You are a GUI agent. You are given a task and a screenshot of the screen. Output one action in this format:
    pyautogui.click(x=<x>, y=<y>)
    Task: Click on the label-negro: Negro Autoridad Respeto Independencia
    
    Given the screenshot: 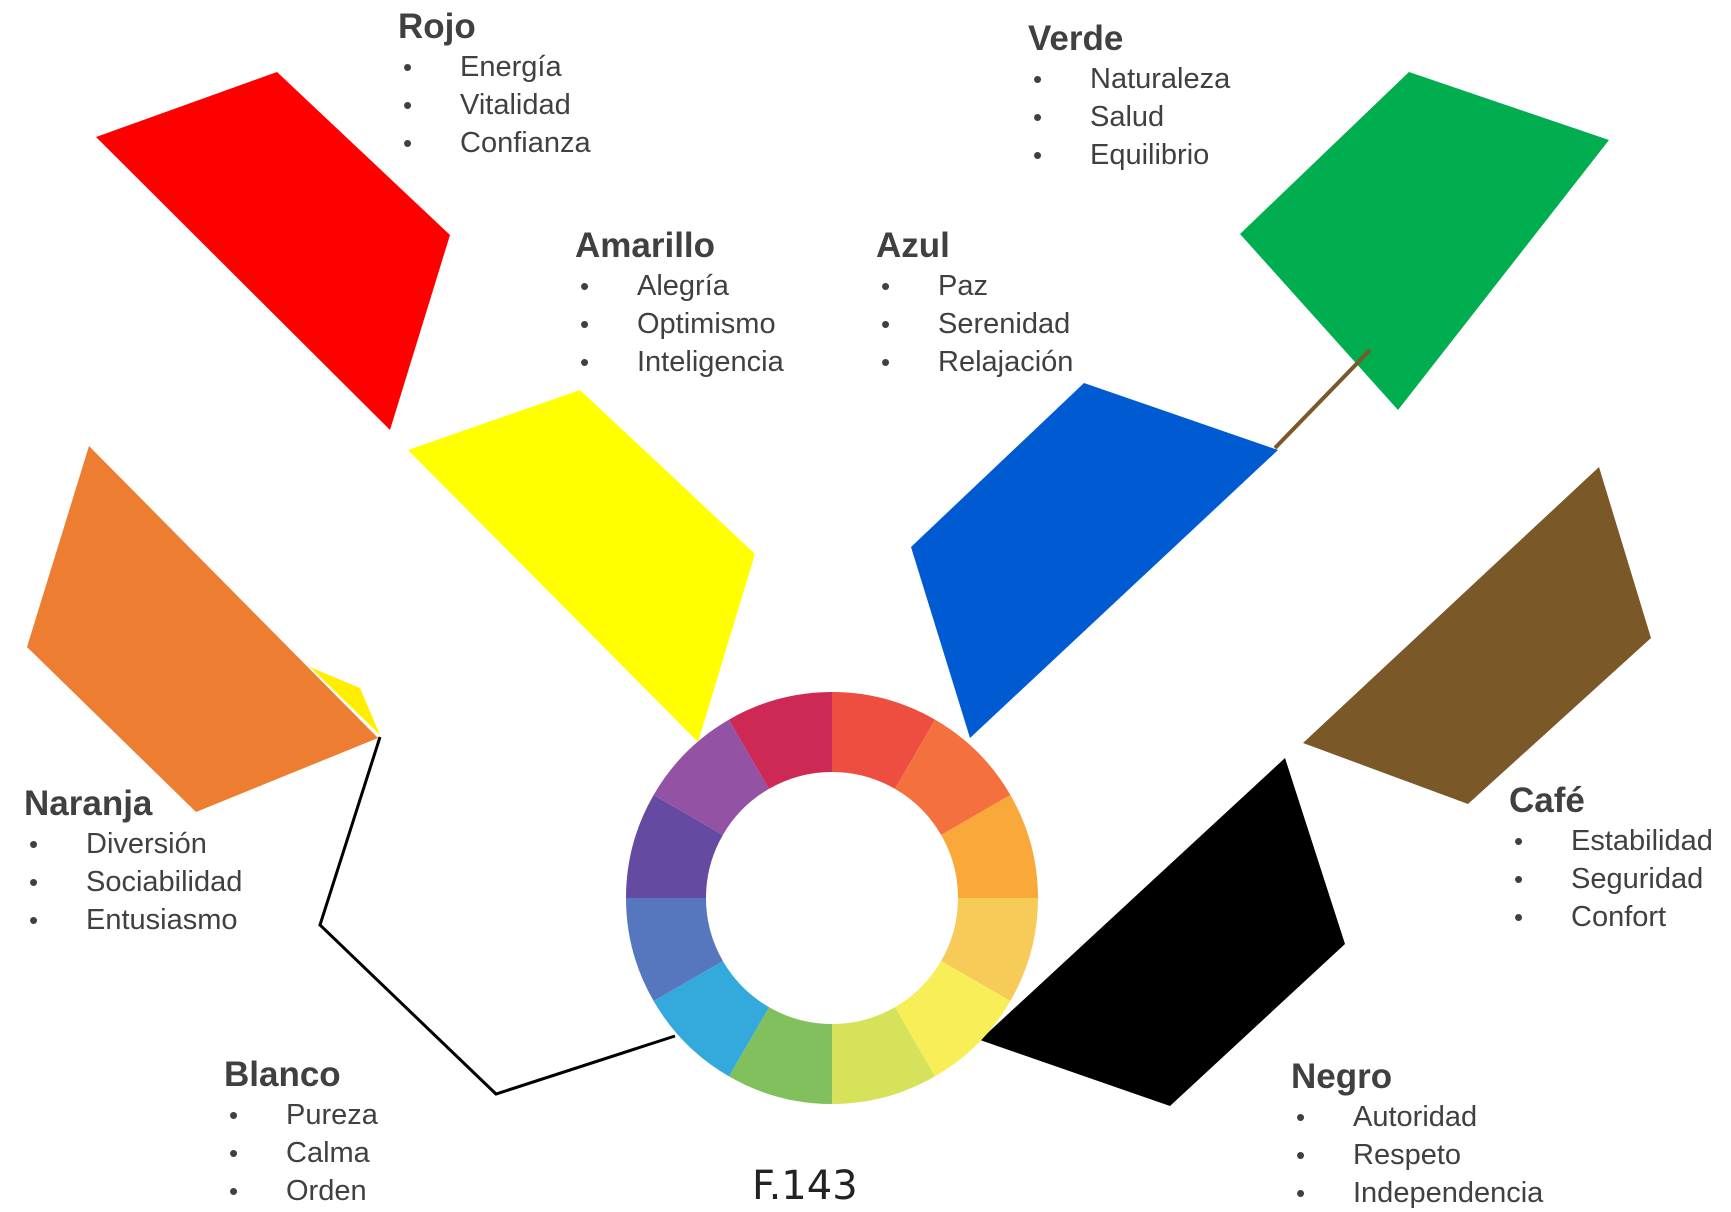 What is the action you would take?
    pyautogui.click(x=1417, y=1134)
    